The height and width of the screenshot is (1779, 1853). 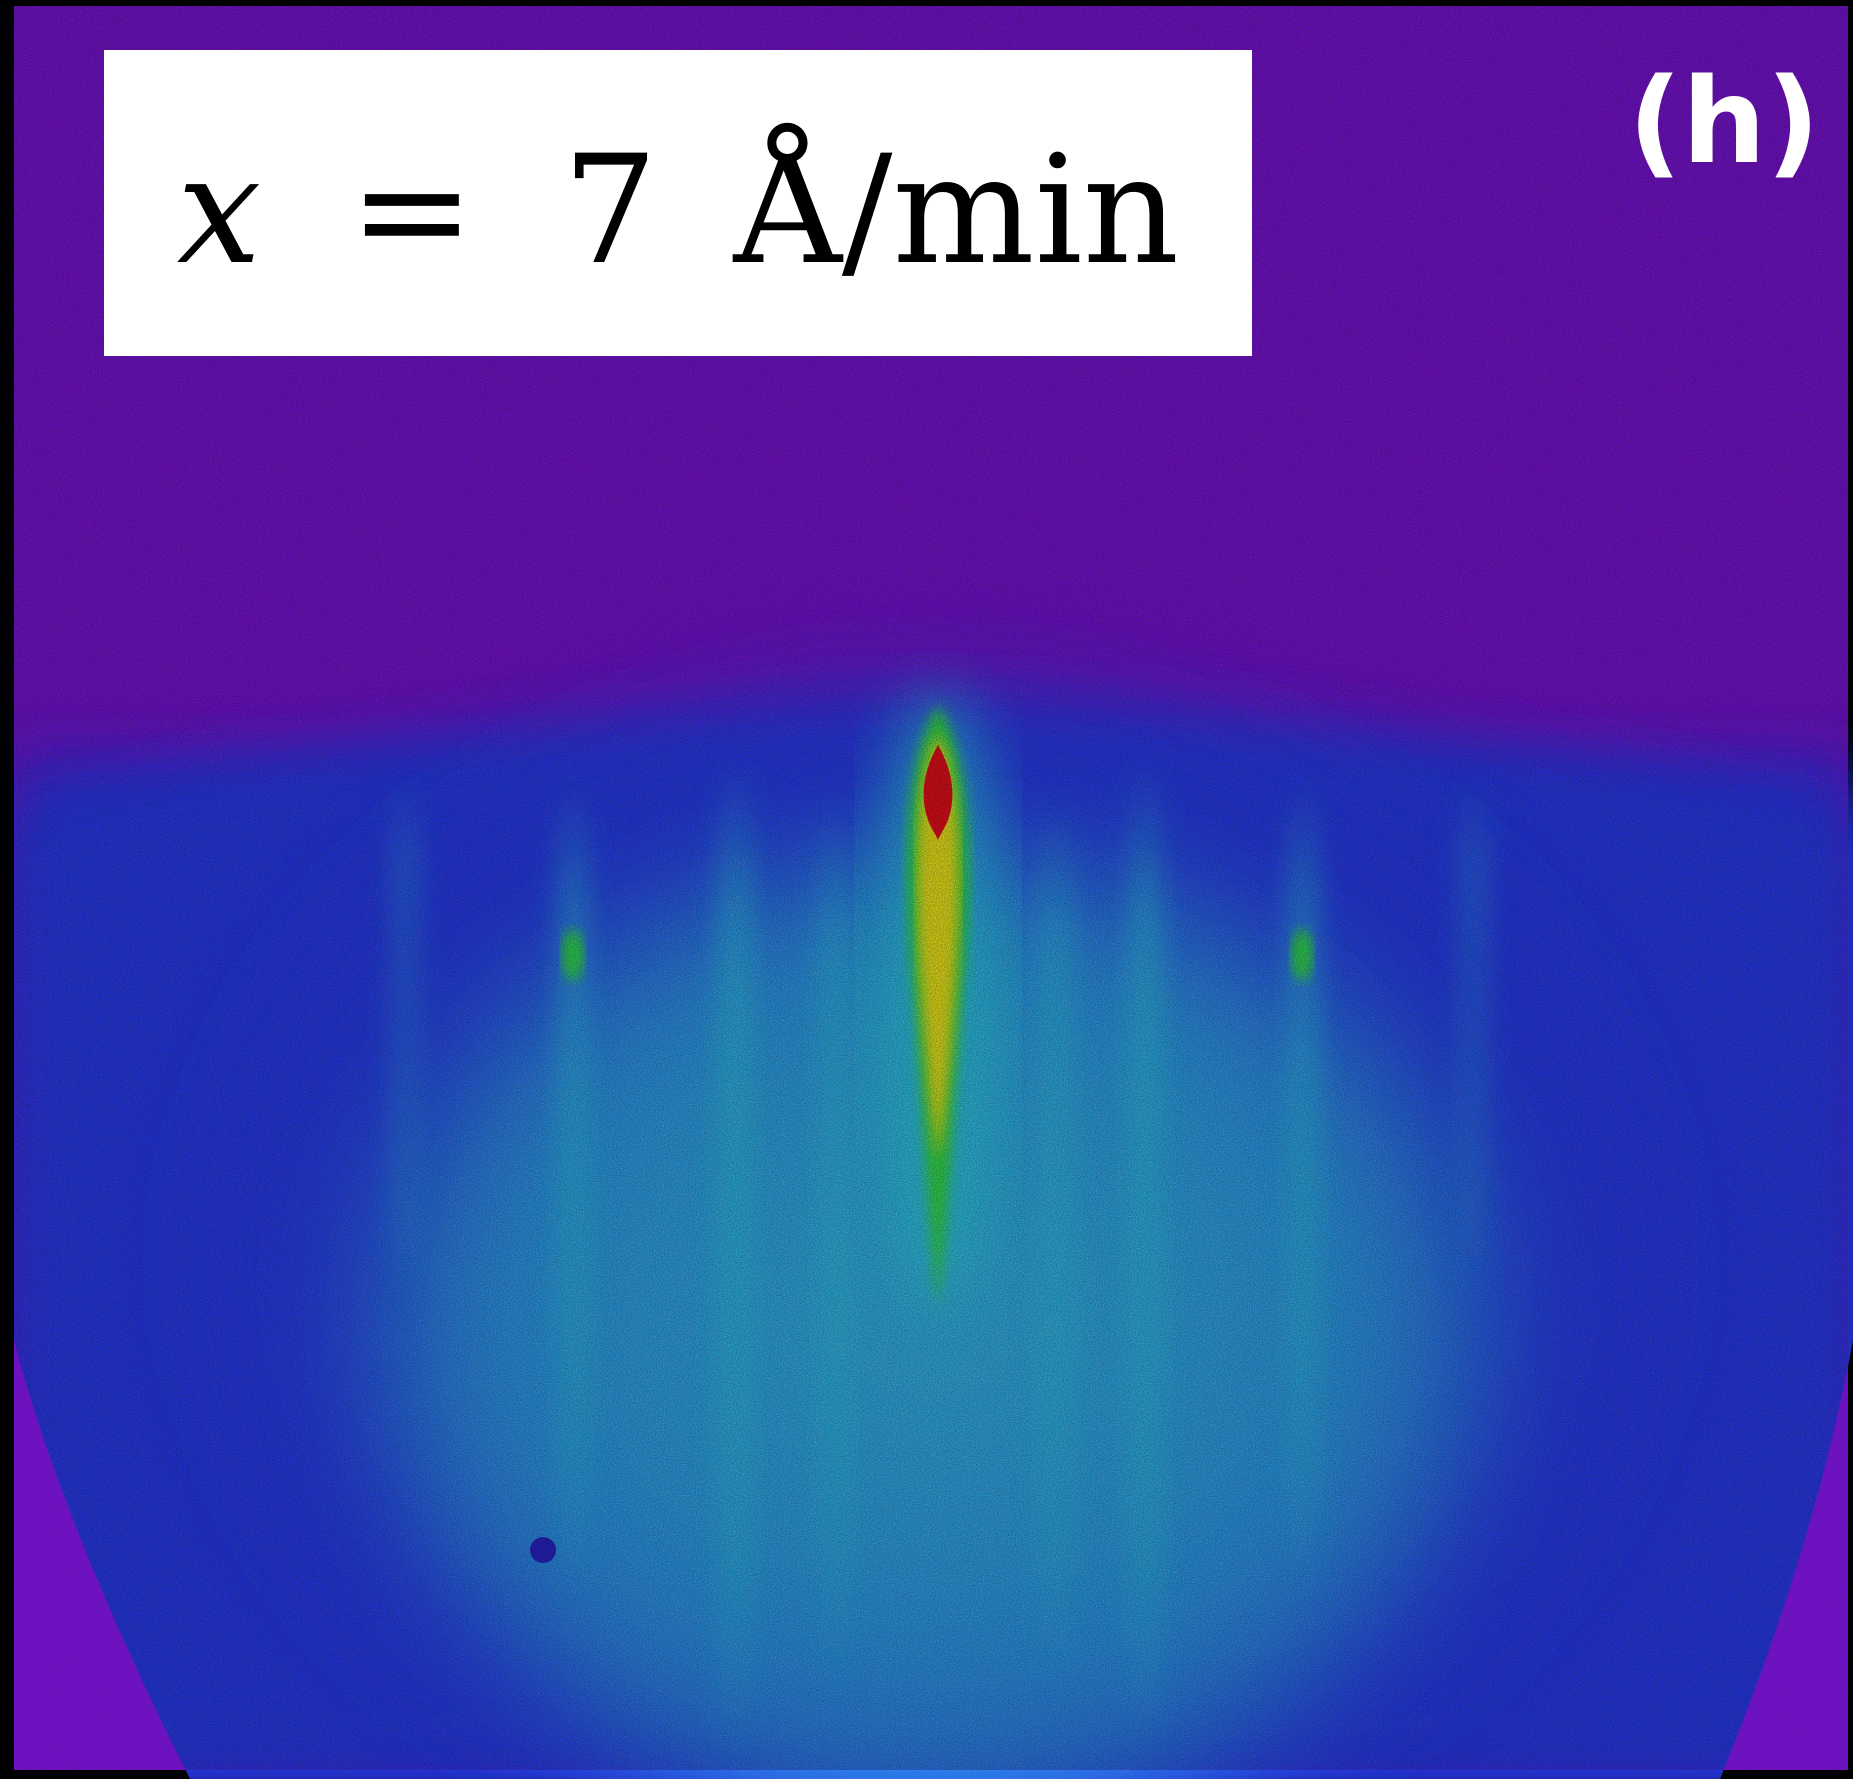 I want to click on rate-label-box, so click(x=678, y=203).